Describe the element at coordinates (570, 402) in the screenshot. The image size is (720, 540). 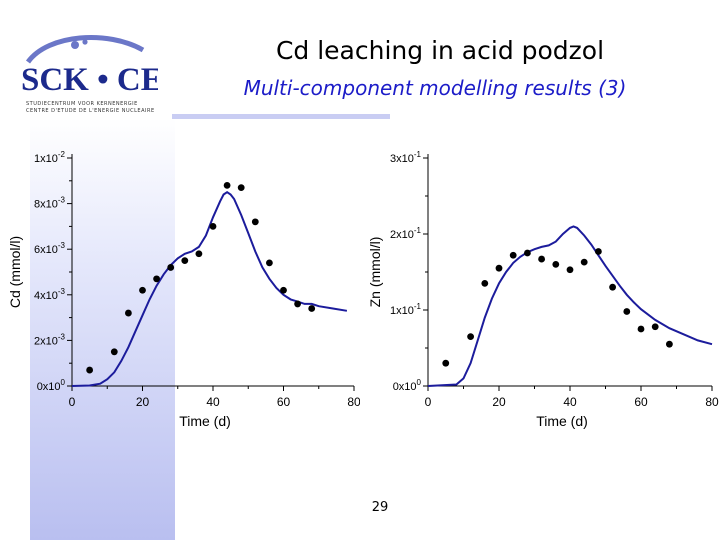
I see `zn-x-tick-label: 40` at that location.